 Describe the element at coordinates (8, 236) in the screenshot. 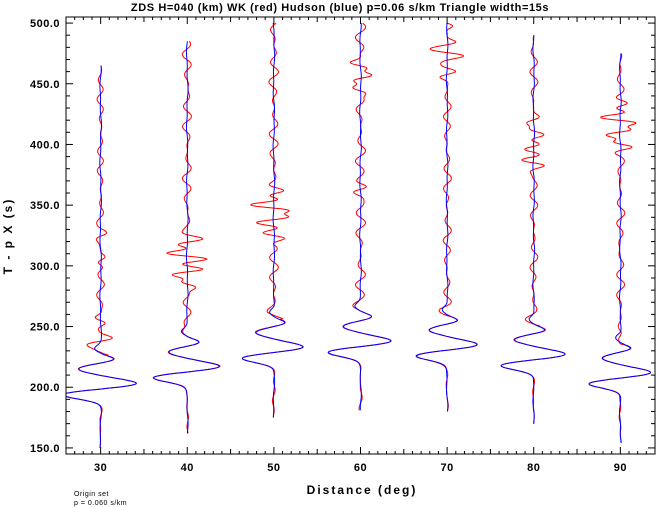

I see `y-axis-label: T - p X (s)` at that location.